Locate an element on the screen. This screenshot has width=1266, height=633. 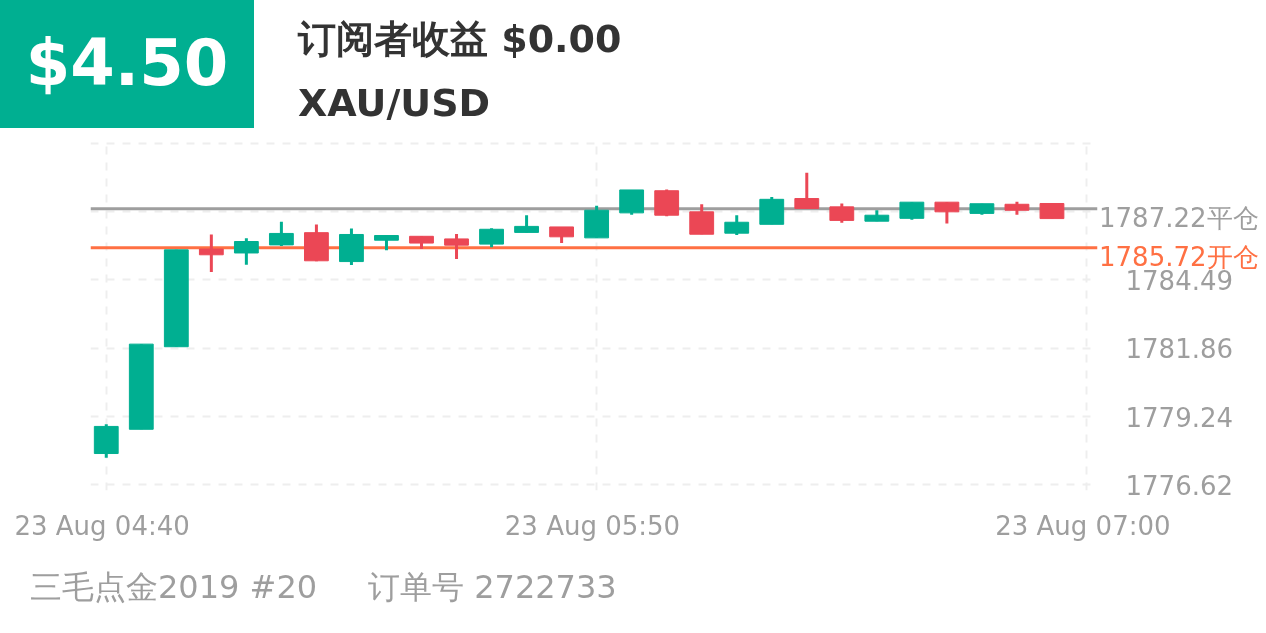
chart-subtitle: XAU/USD is located at coordinates (394, 103).